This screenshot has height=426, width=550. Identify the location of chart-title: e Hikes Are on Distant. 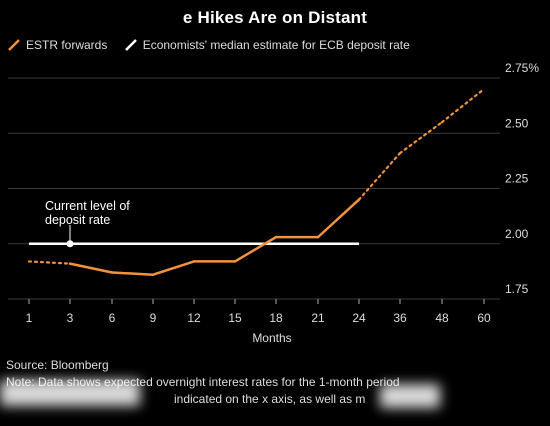
(275, 17).